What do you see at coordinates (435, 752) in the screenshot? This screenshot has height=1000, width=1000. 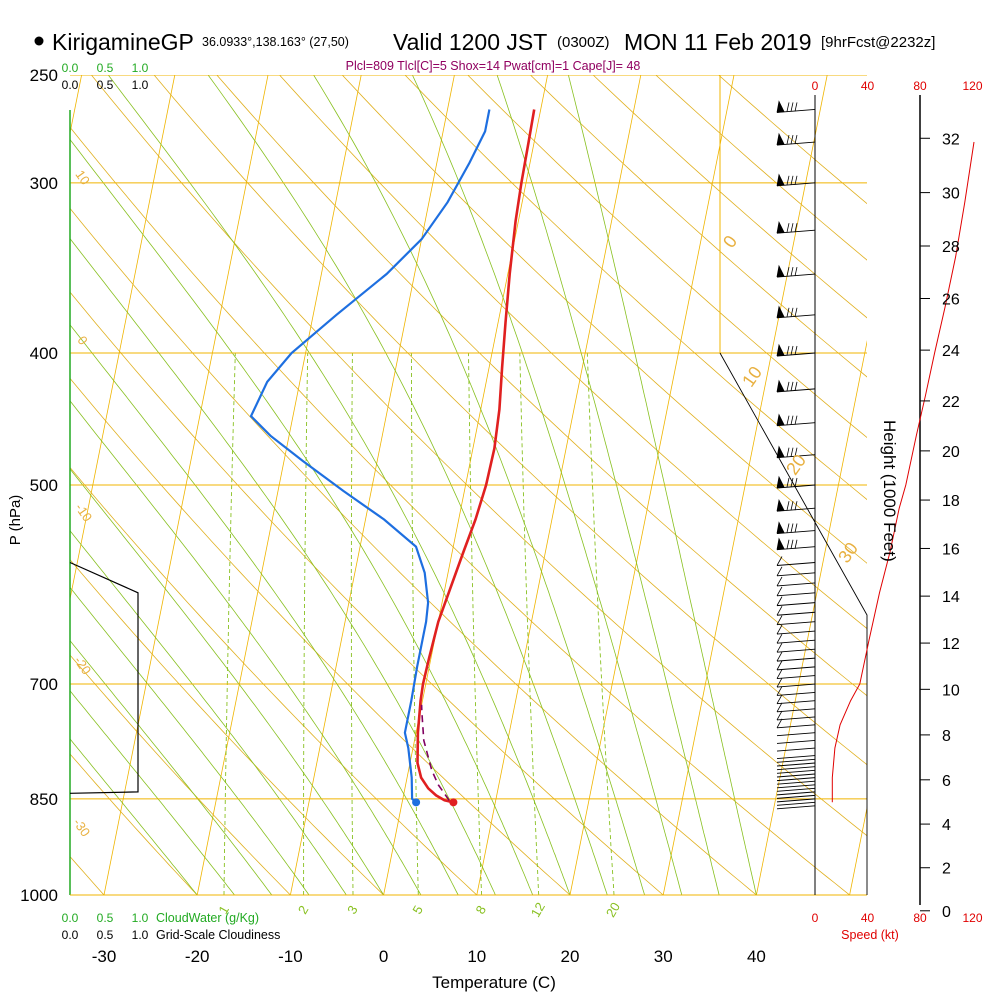 I see `parcel-path` at bounding box center [435, 752].